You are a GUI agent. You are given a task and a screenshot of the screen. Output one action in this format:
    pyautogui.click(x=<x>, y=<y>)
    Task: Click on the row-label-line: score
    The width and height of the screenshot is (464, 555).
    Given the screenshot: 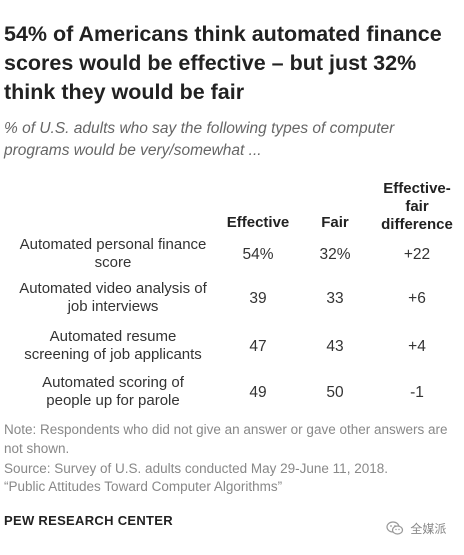 What is the action you would take?
    pyautogui.click(x=113, y=262)
    